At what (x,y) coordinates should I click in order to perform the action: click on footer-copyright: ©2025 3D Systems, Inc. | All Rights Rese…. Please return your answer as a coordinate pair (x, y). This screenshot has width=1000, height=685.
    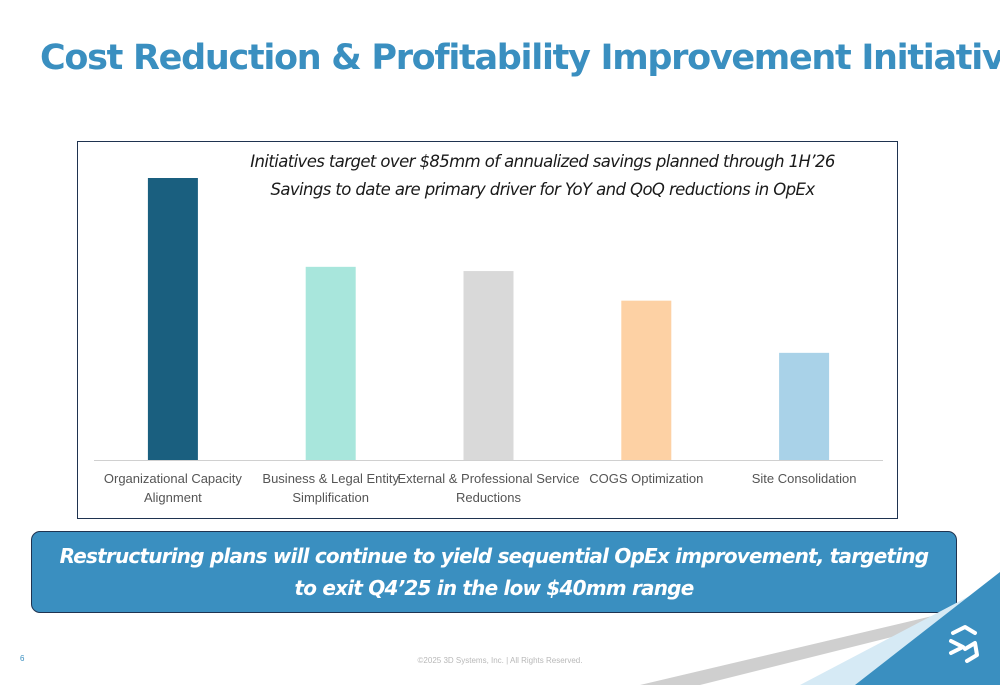
    Looking at the image, I should click on (500, 660).